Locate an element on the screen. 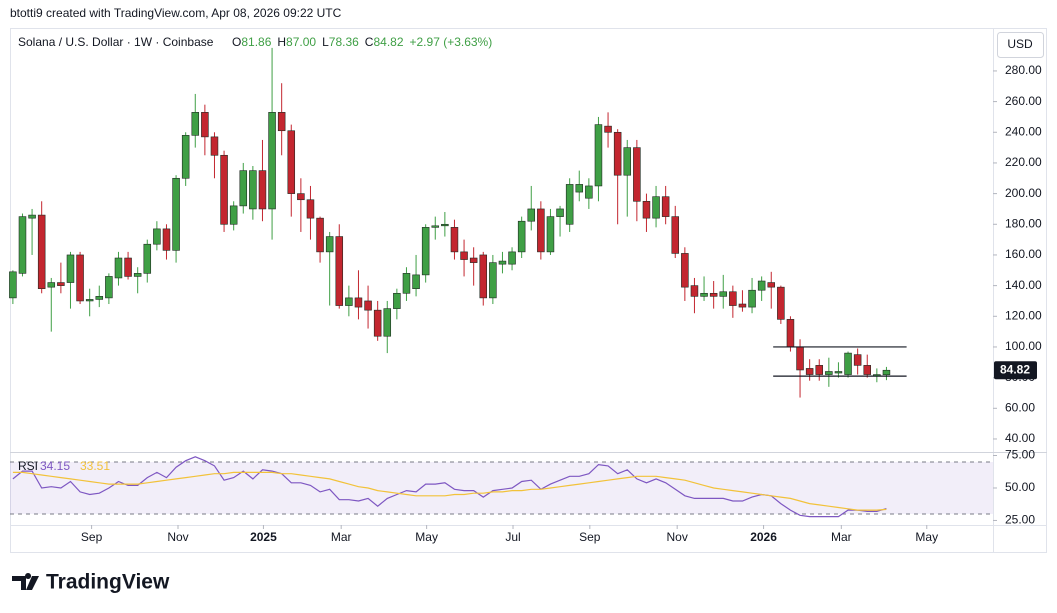  legend-value: 81.86 is located at coordinates (256, 42).